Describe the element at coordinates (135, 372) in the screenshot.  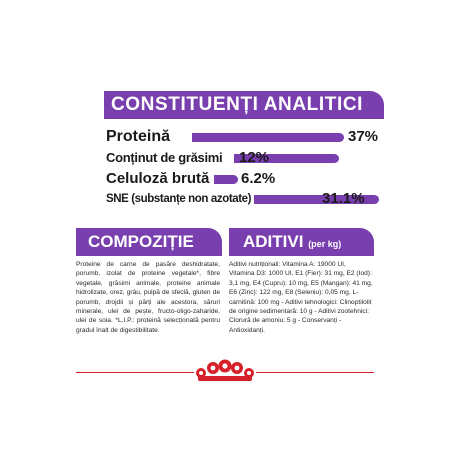
I see `logo-divider-left` at that location.